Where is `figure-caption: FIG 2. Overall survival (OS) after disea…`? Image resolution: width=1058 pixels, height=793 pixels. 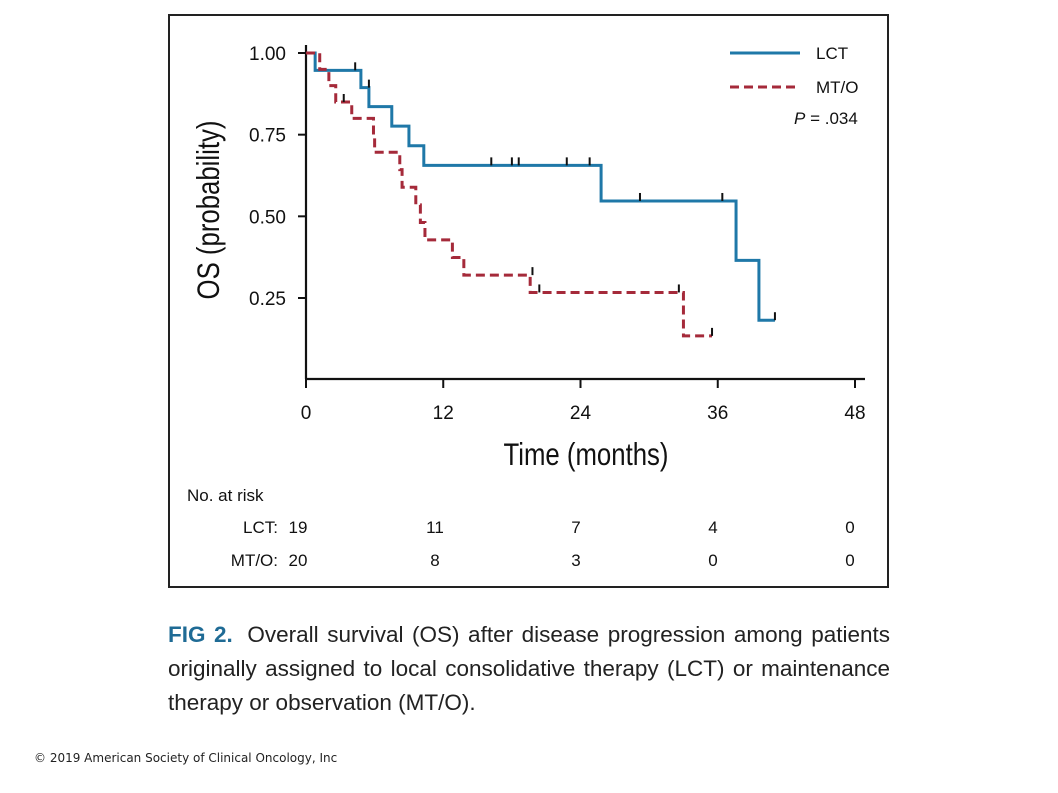
figure-caption: FIG 2. Overall survival (OS) after disea… is located at coordinates (529, 669).